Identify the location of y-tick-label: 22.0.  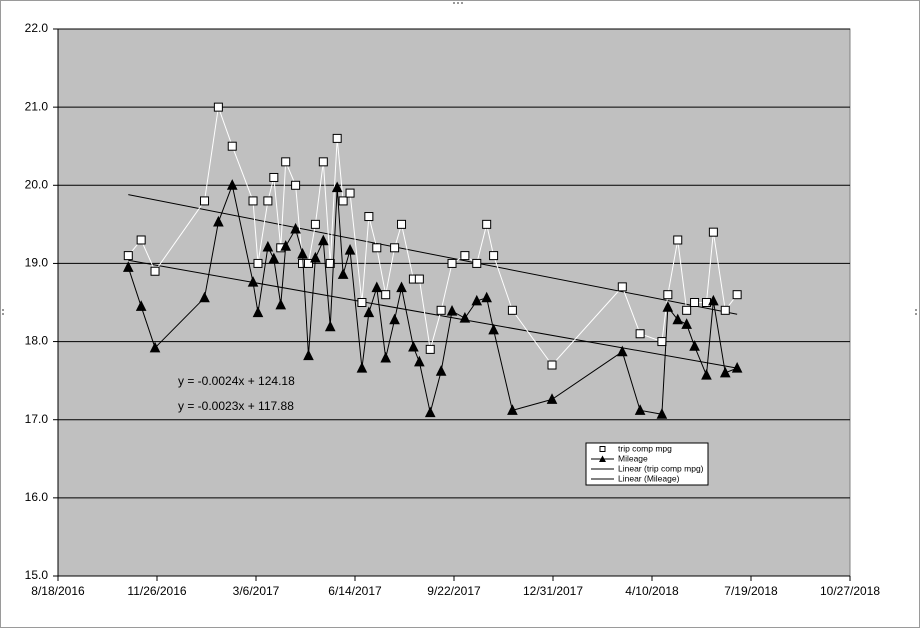
(37, 28).